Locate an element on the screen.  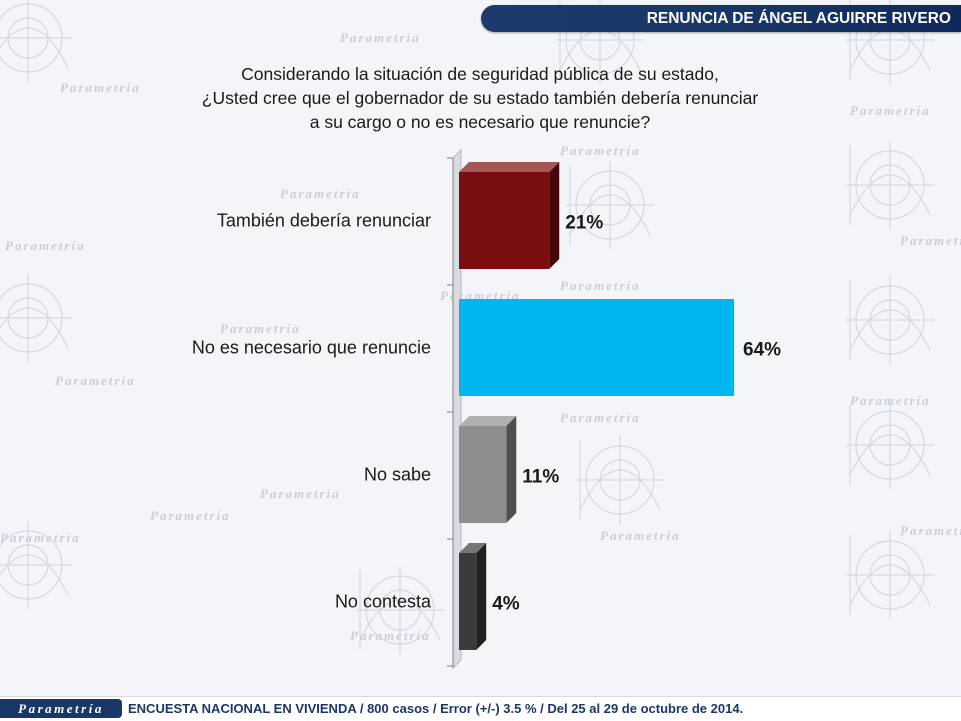
data-label: 11% is located at coordinates (540, 477).